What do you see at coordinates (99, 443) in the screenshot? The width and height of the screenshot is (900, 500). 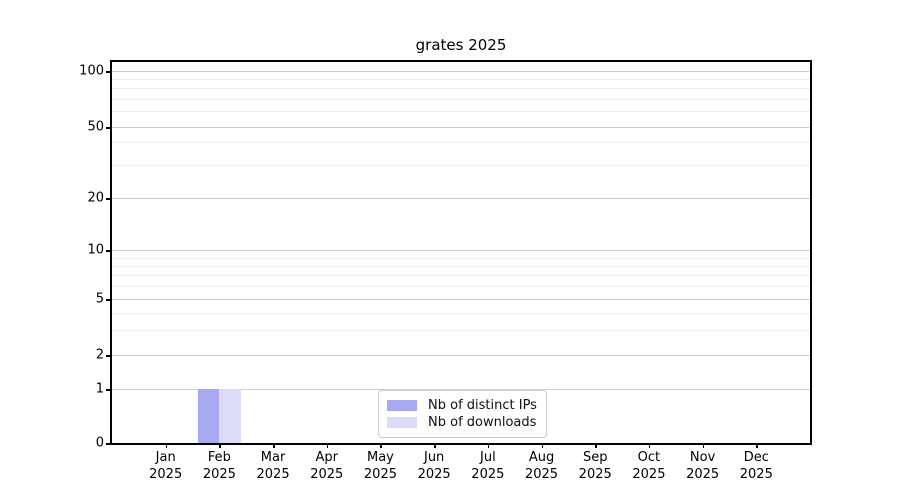 I see `y-tick-label-0: 0` at bounding box center [99, 443].